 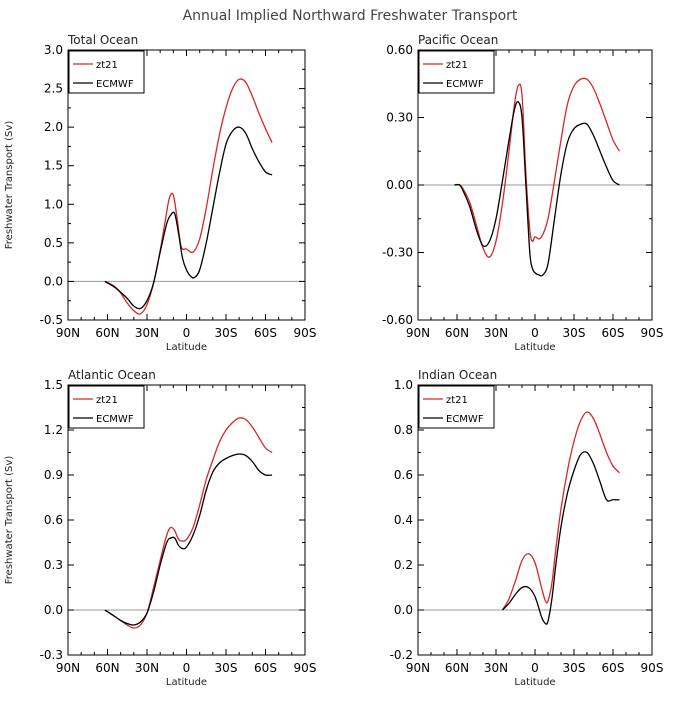 What do you see at coordinates (397, 253) in the screenshot?
I see `y-tick-label: -0.30` at bounding box center [397, 253].